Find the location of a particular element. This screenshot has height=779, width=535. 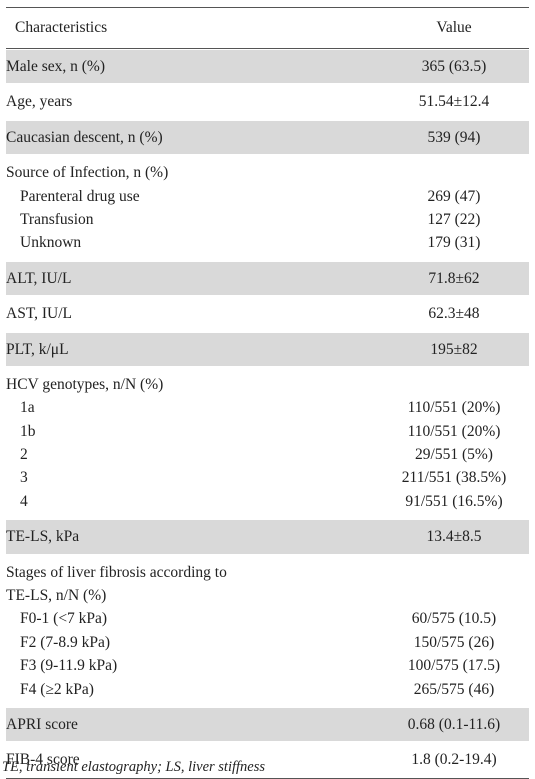

characteristic-value: 195±82 is located at coordinates (454, 349).